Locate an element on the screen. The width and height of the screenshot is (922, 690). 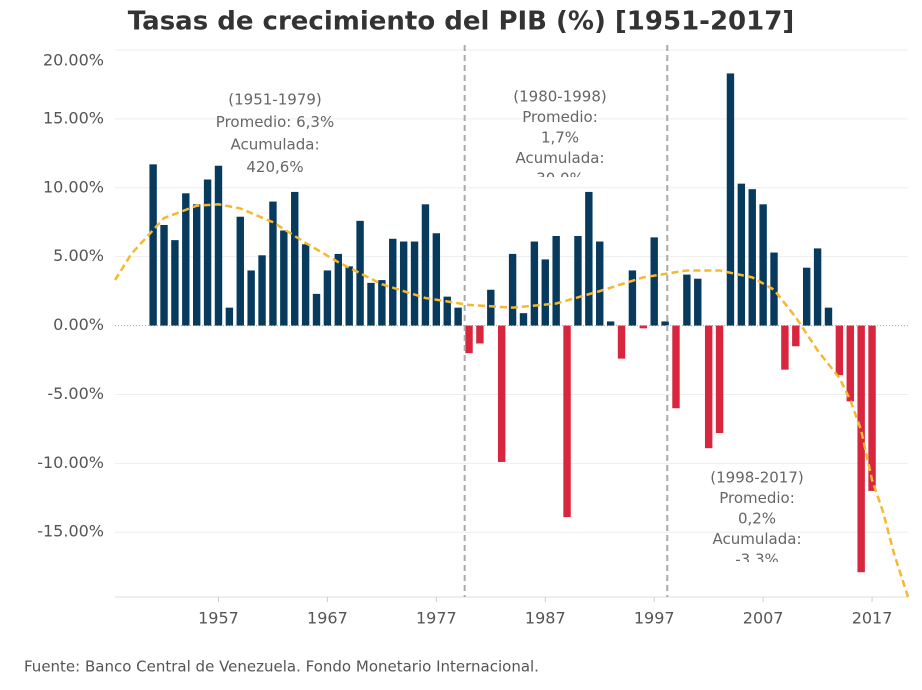
y-tick-label: 15.00% is located at coordinates (73, 117).